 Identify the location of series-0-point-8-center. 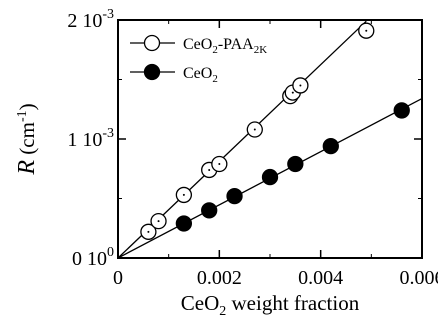
(300, 85).